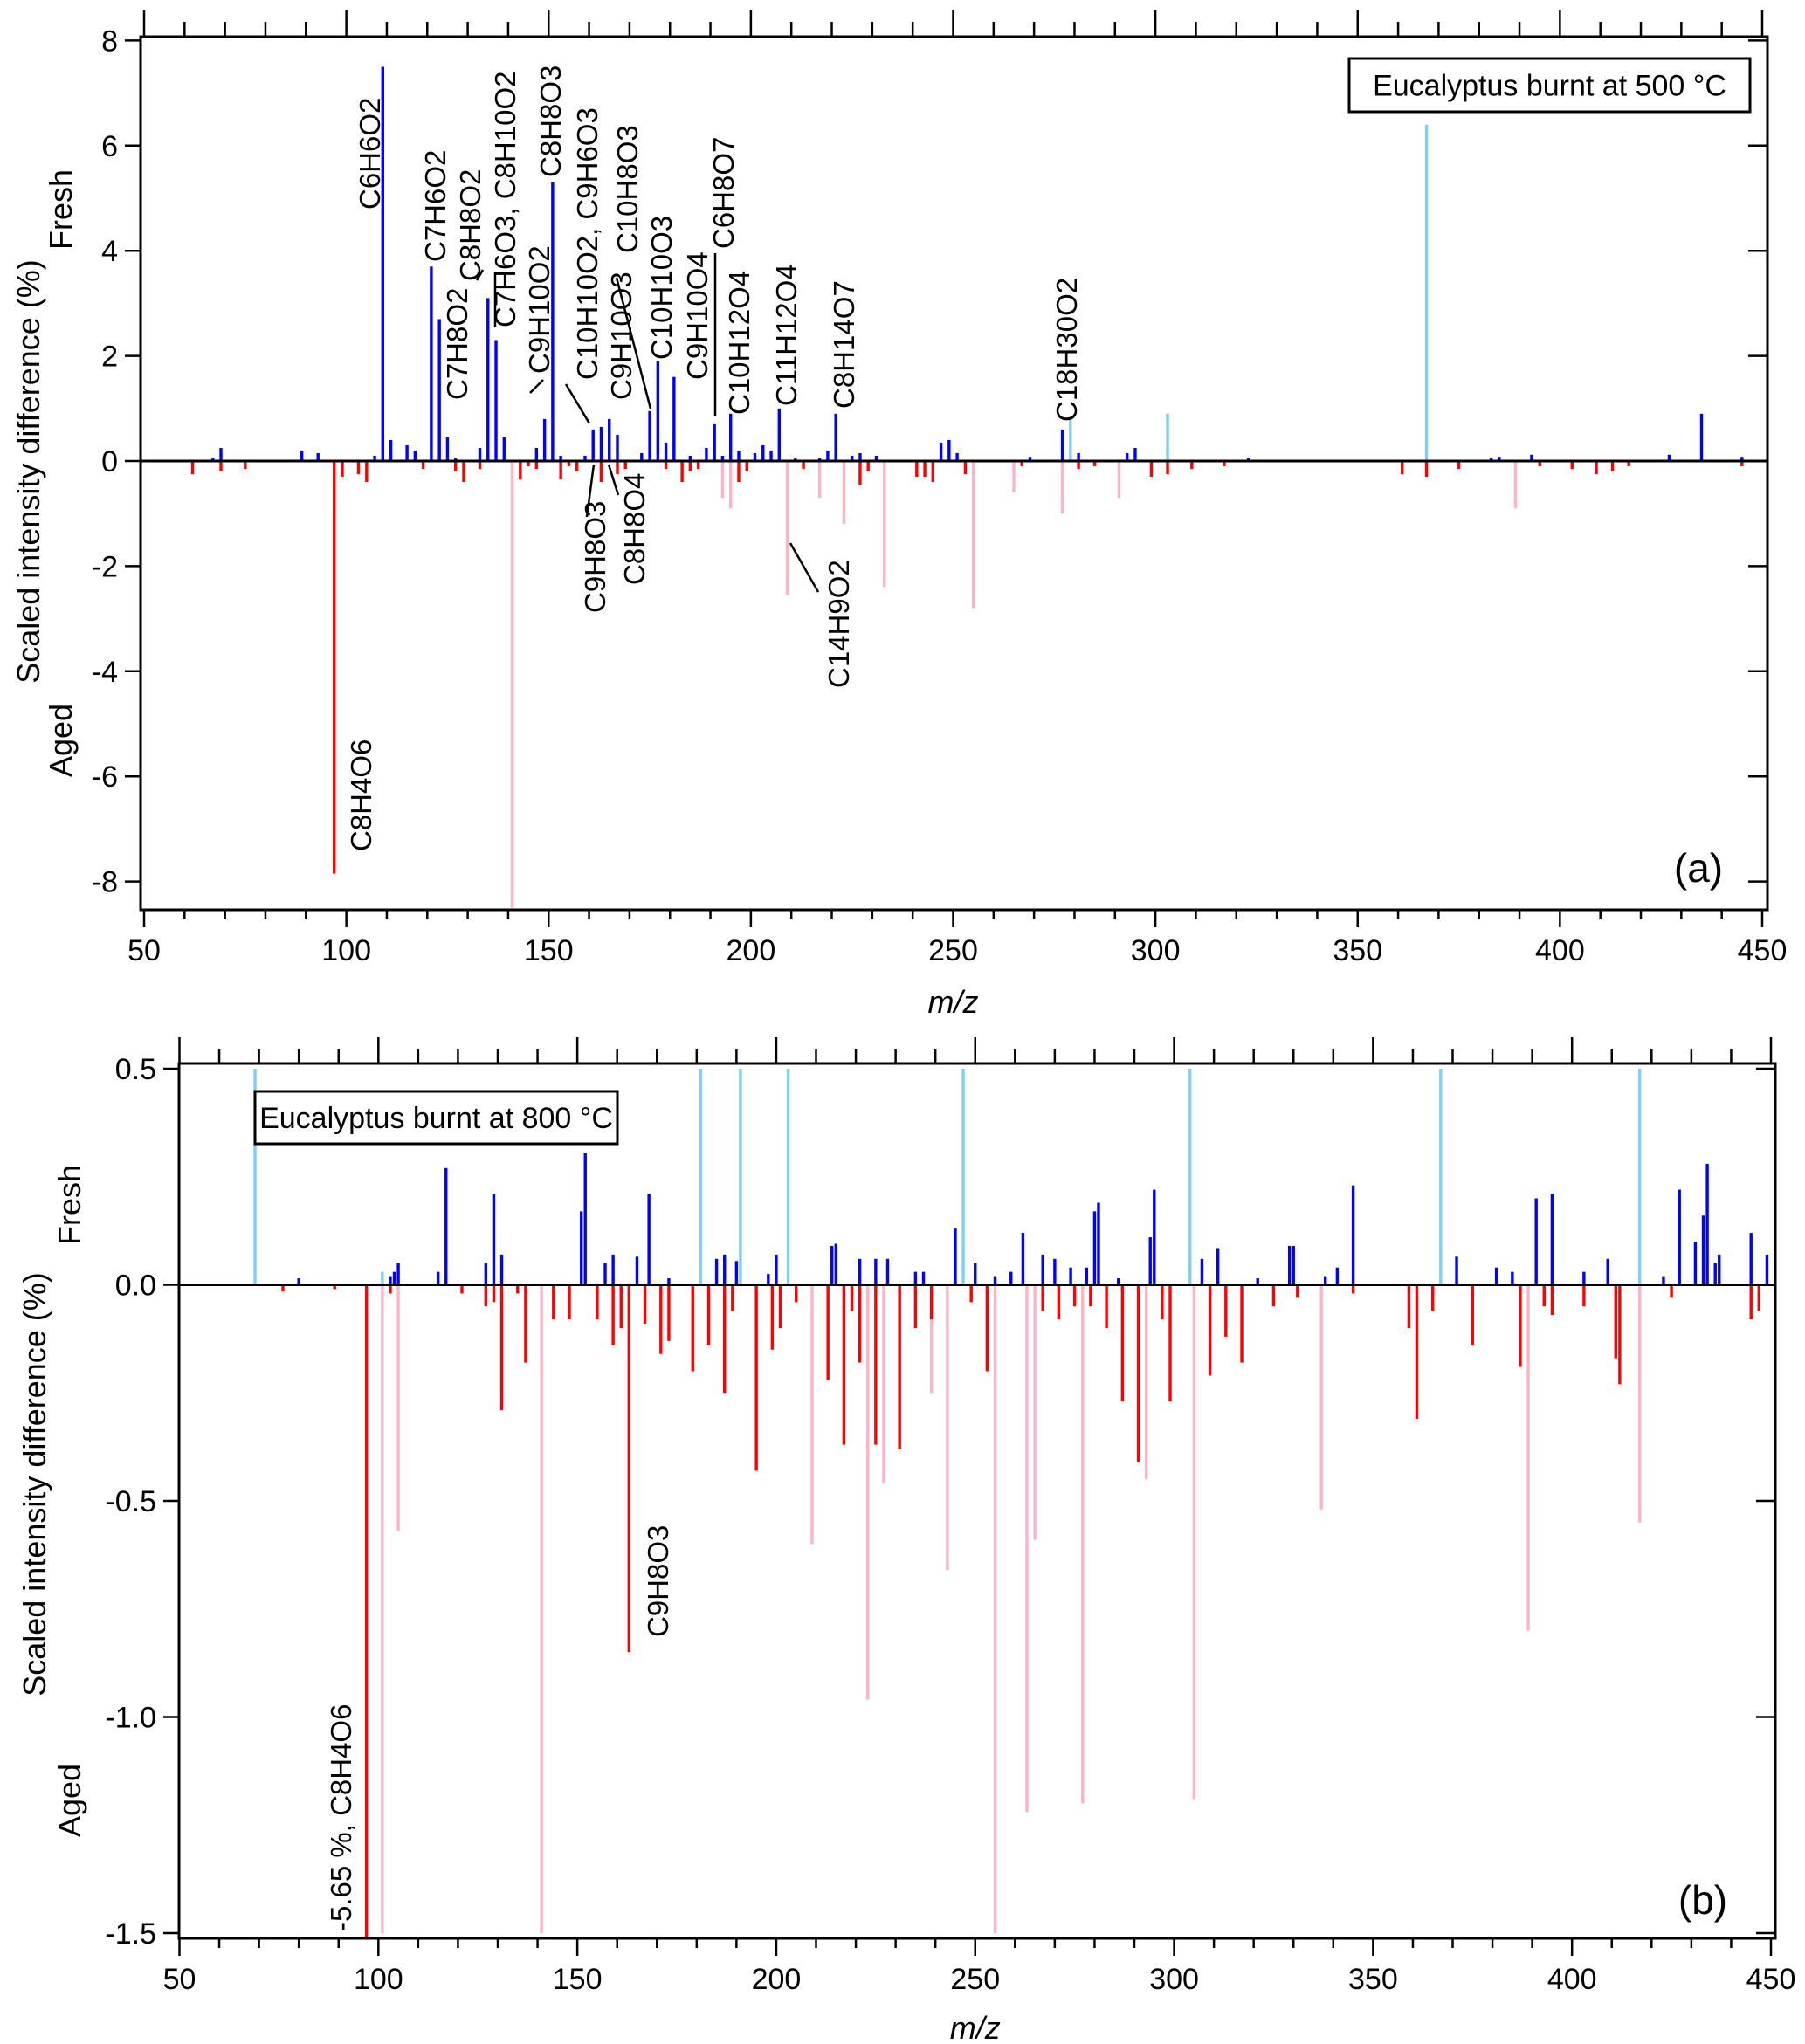 The width and height of the screenshot is (1805, 2044). Describe the element at coordinates (135, 1069) in the screenshot. I see `y-tick-label: 0.5` at that location.